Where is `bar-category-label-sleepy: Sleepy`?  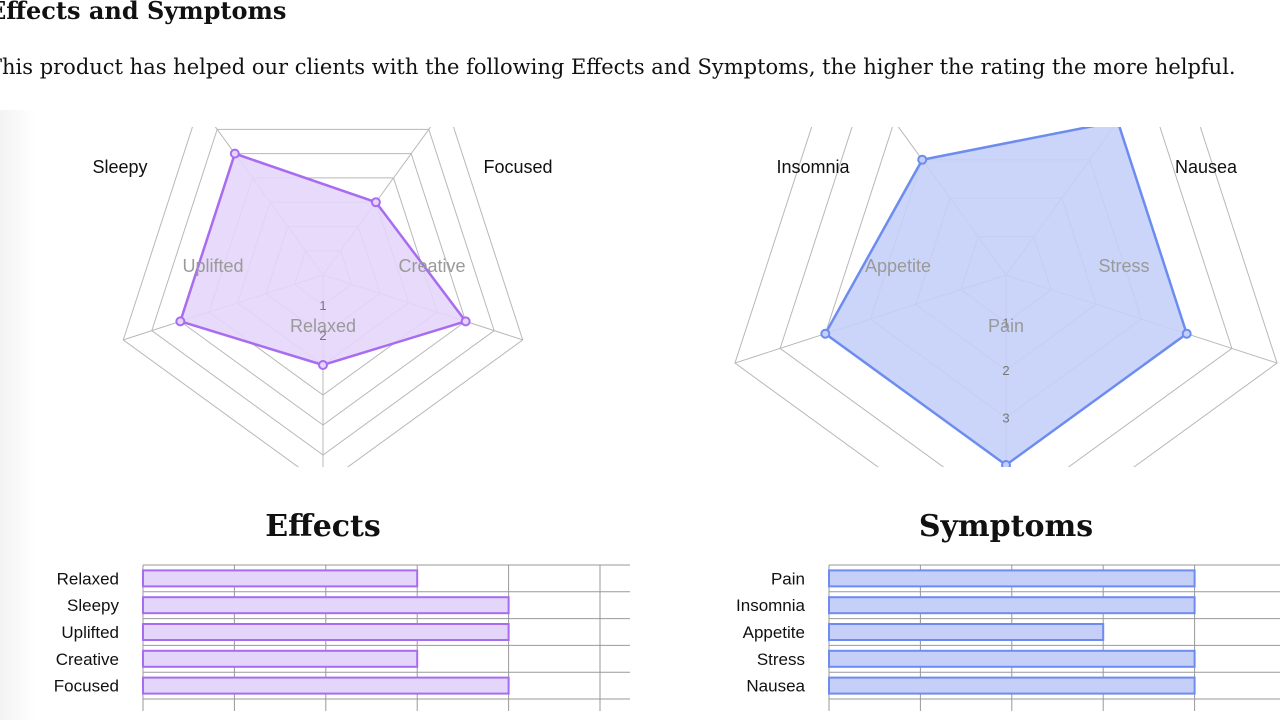 bar-category-label-sleepy: Sleepy is located at coordinates (93, 605).